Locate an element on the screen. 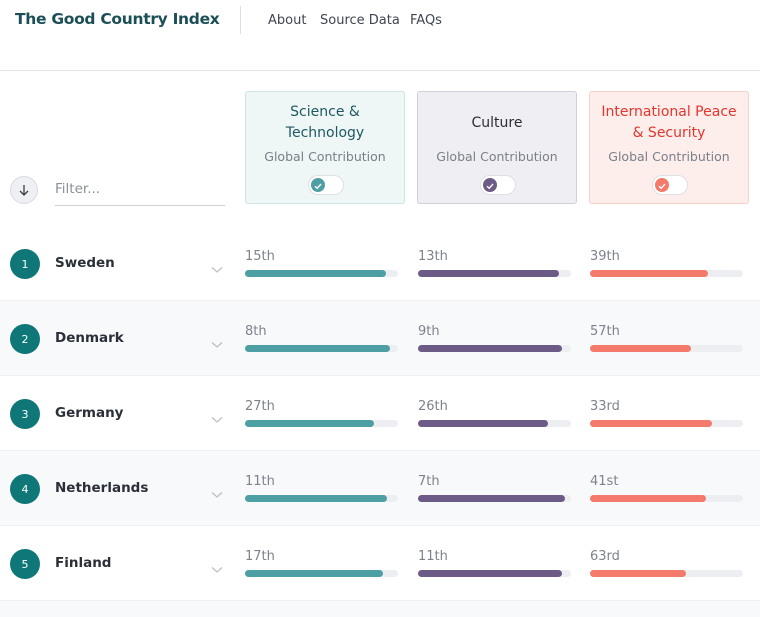 This screenshot has height=617, width=760. country-row: 1 Sweden 15th 13th 39th is located at coordinates (380, 263).